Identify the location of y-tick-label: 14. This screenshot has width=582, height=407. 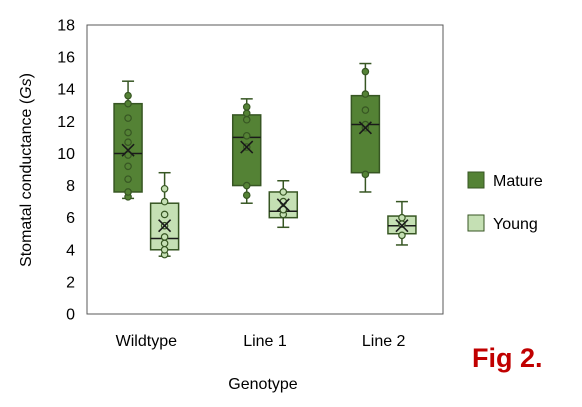
(66, 90).